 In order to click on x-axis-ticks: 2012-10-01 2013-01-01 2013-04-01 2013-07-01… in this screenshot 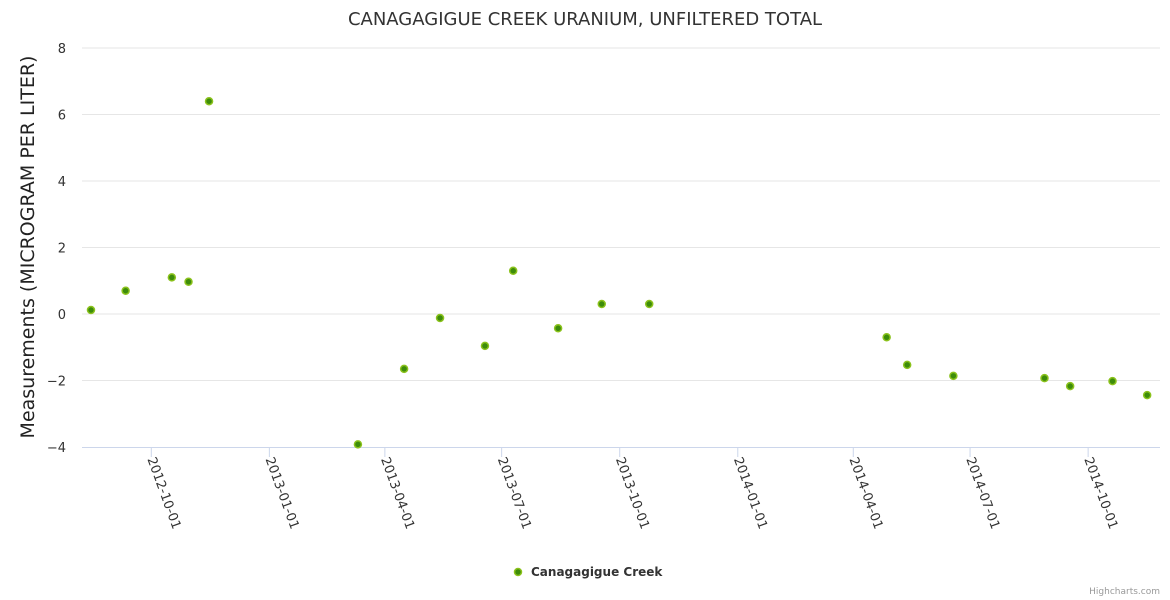, I will do `click(632, 489)`.